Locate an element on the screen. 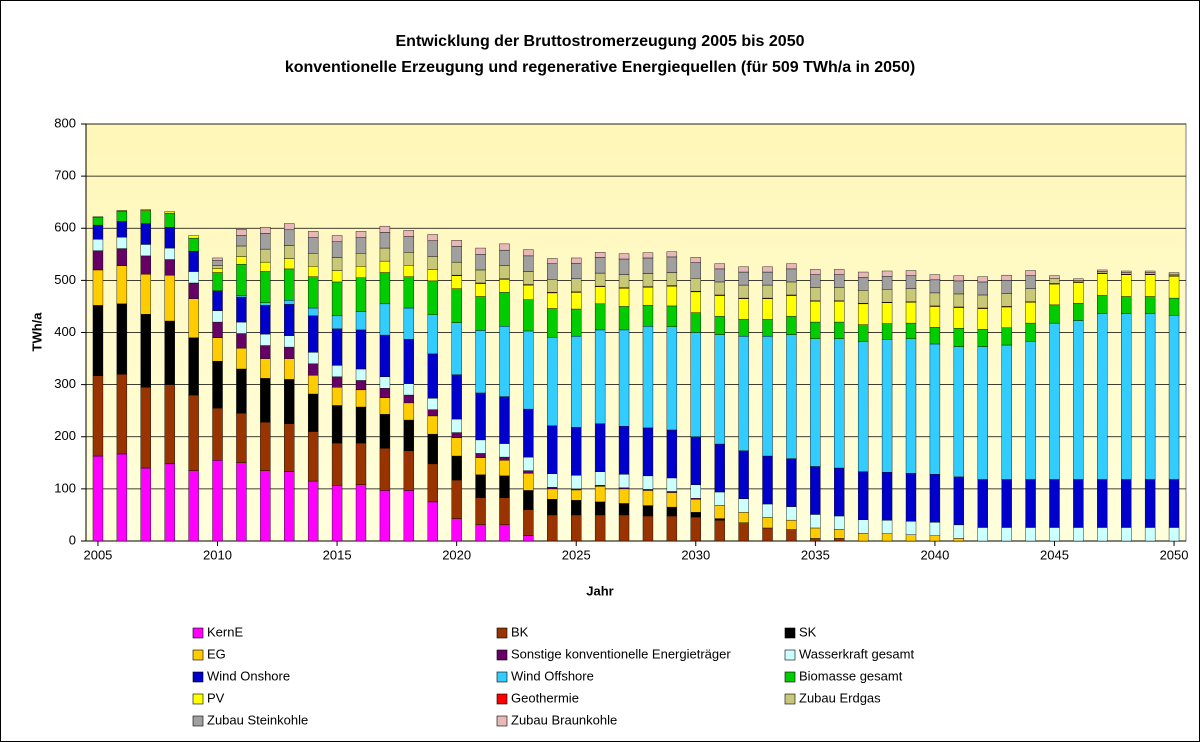  x-tick-label: 2015 is located at coordinates (337, 554).